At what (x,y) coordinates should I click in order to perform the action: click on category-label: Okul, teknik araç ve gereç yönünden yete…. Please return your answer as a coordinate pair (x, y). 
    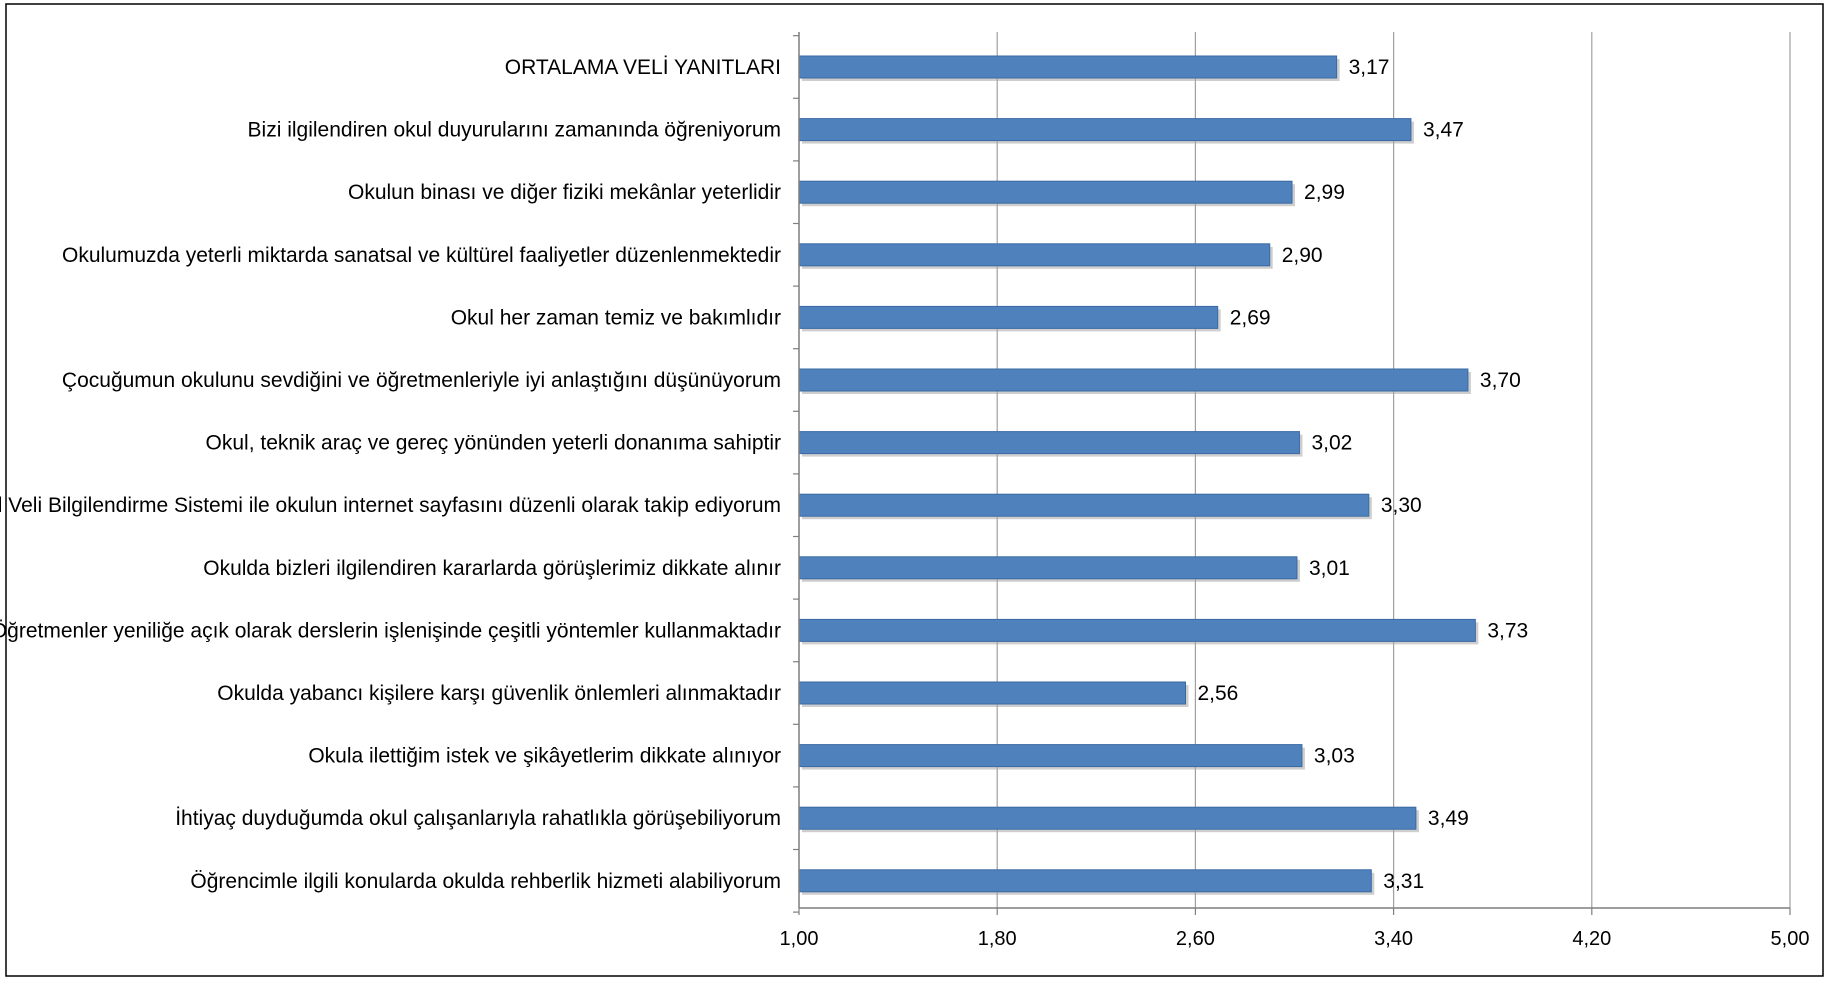
    Looking at the image, I should click on (493, 443).